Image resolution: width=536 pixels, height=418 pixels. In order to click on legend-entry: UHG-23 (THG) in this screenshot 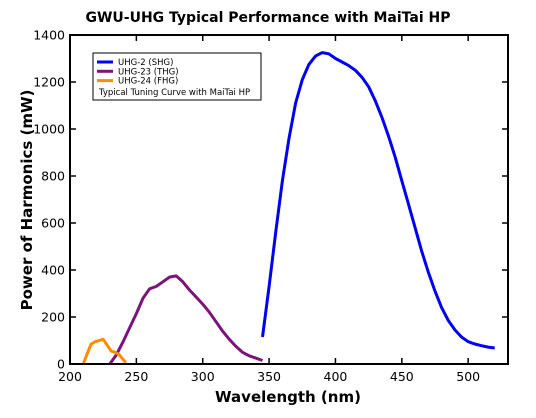, I will do `click(148, 72)`.